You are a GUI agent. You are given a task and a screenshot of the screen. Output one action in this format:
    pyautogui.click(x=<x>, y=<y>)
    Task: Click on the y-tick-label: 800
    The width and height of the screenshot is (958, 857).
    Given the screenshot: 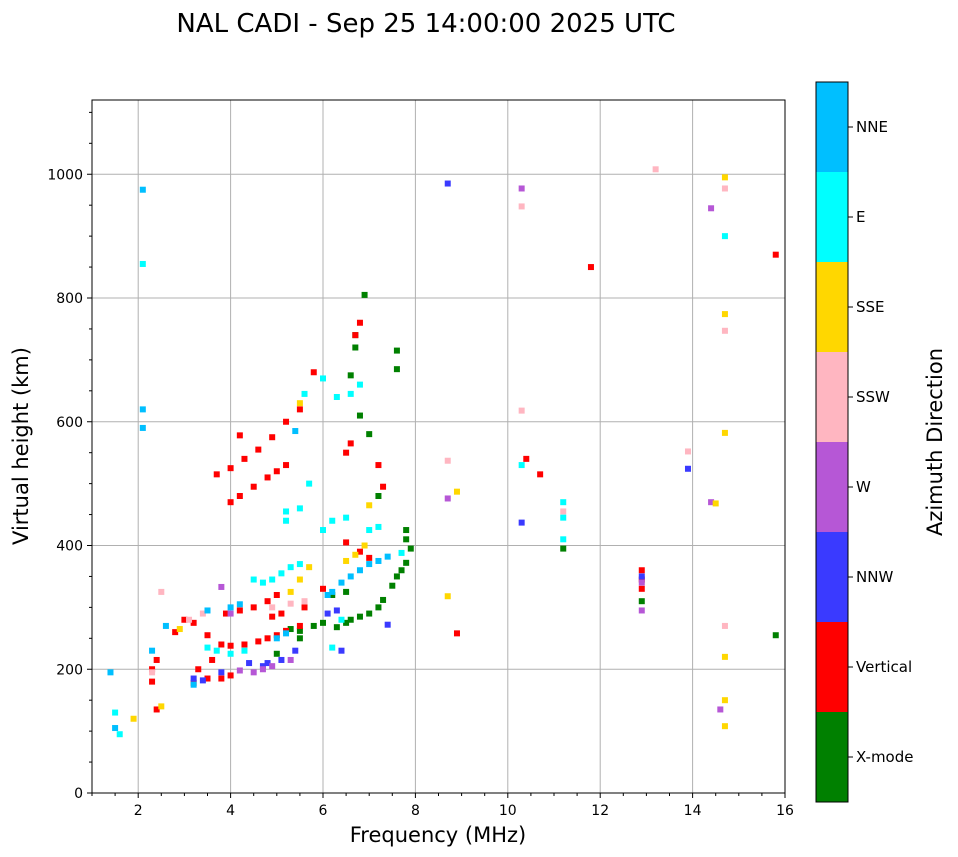 What is the action you would take?
    pyautogui.click(x=69, y=299)
    